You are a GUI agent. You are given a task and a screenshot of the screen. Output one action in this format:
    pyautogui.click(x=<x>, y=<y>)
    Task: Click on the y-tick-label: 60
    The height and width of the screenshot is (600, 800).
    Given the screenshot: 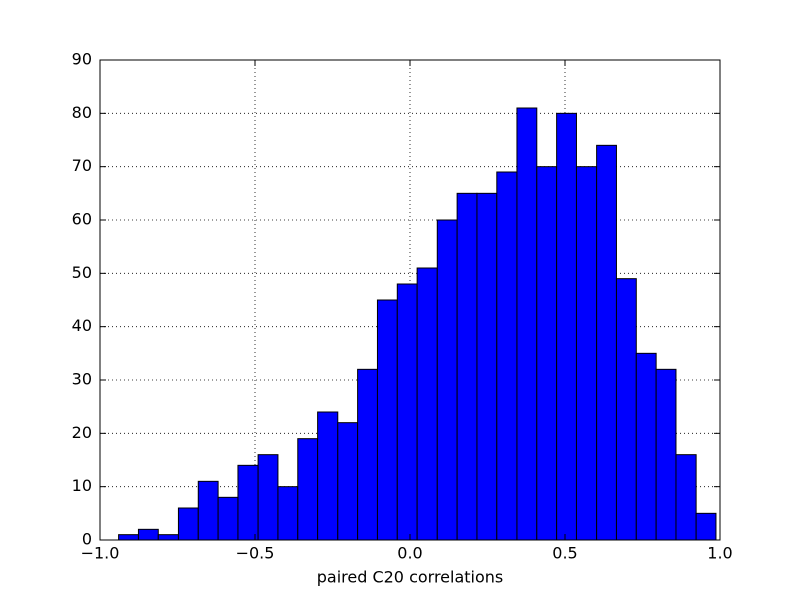 What is the action you would take?
    pyautogui.click(x=82, y=219)
    